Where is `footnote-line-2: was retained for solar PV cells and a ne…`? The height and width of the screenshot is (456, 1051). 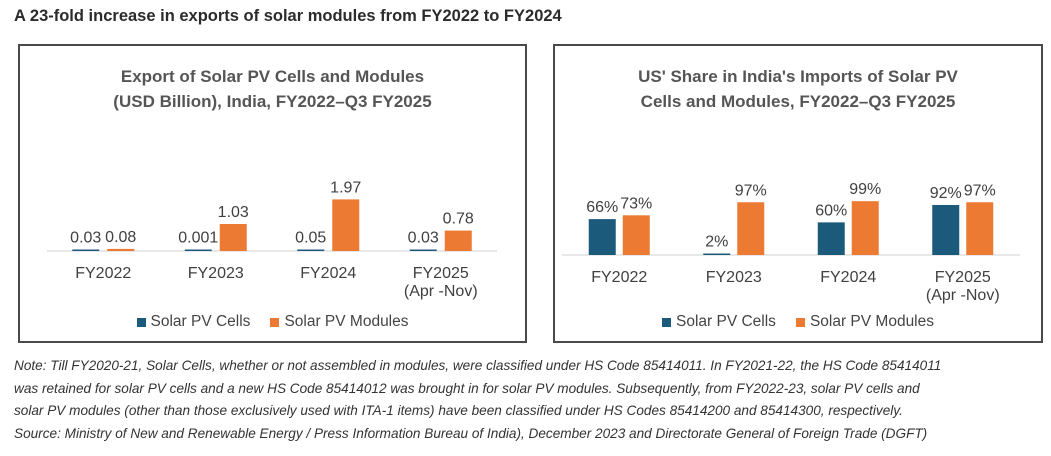 footnote-line-2: was retained for solar PV cells and a ne… is located at coordinates (467, 388).